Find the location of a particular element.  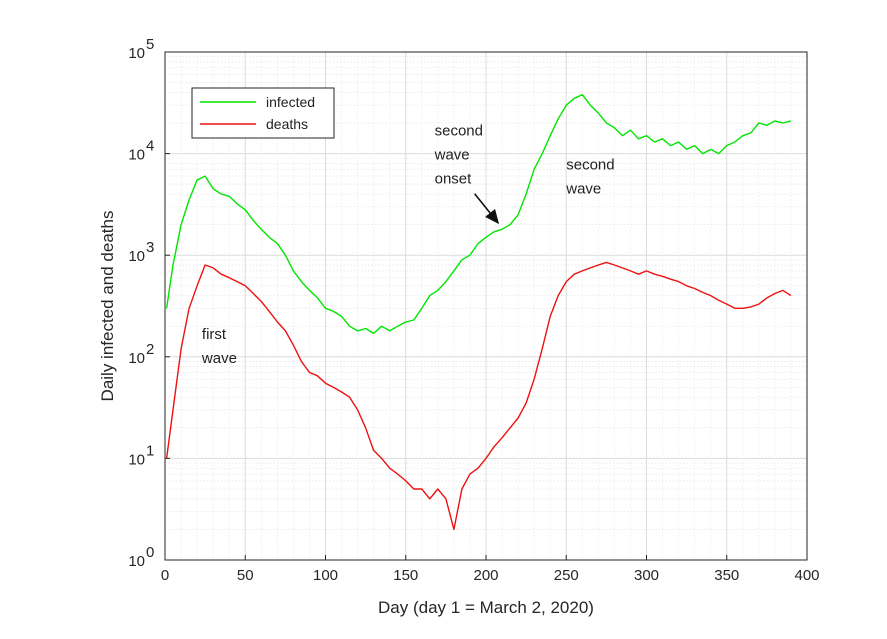

legend: infected deaths is located at coordinates (263, 113).